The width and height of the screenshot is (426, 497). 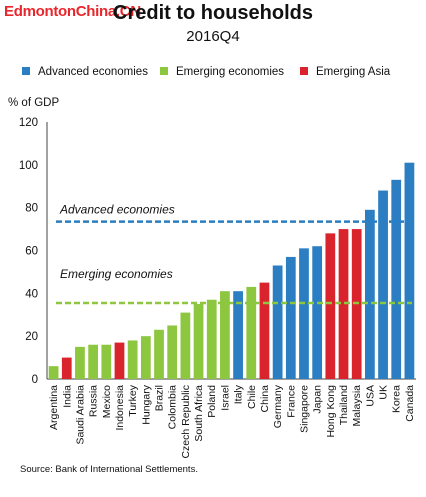 I want to click on y-axis-label: % of GDP, so click(x=33, y=103).